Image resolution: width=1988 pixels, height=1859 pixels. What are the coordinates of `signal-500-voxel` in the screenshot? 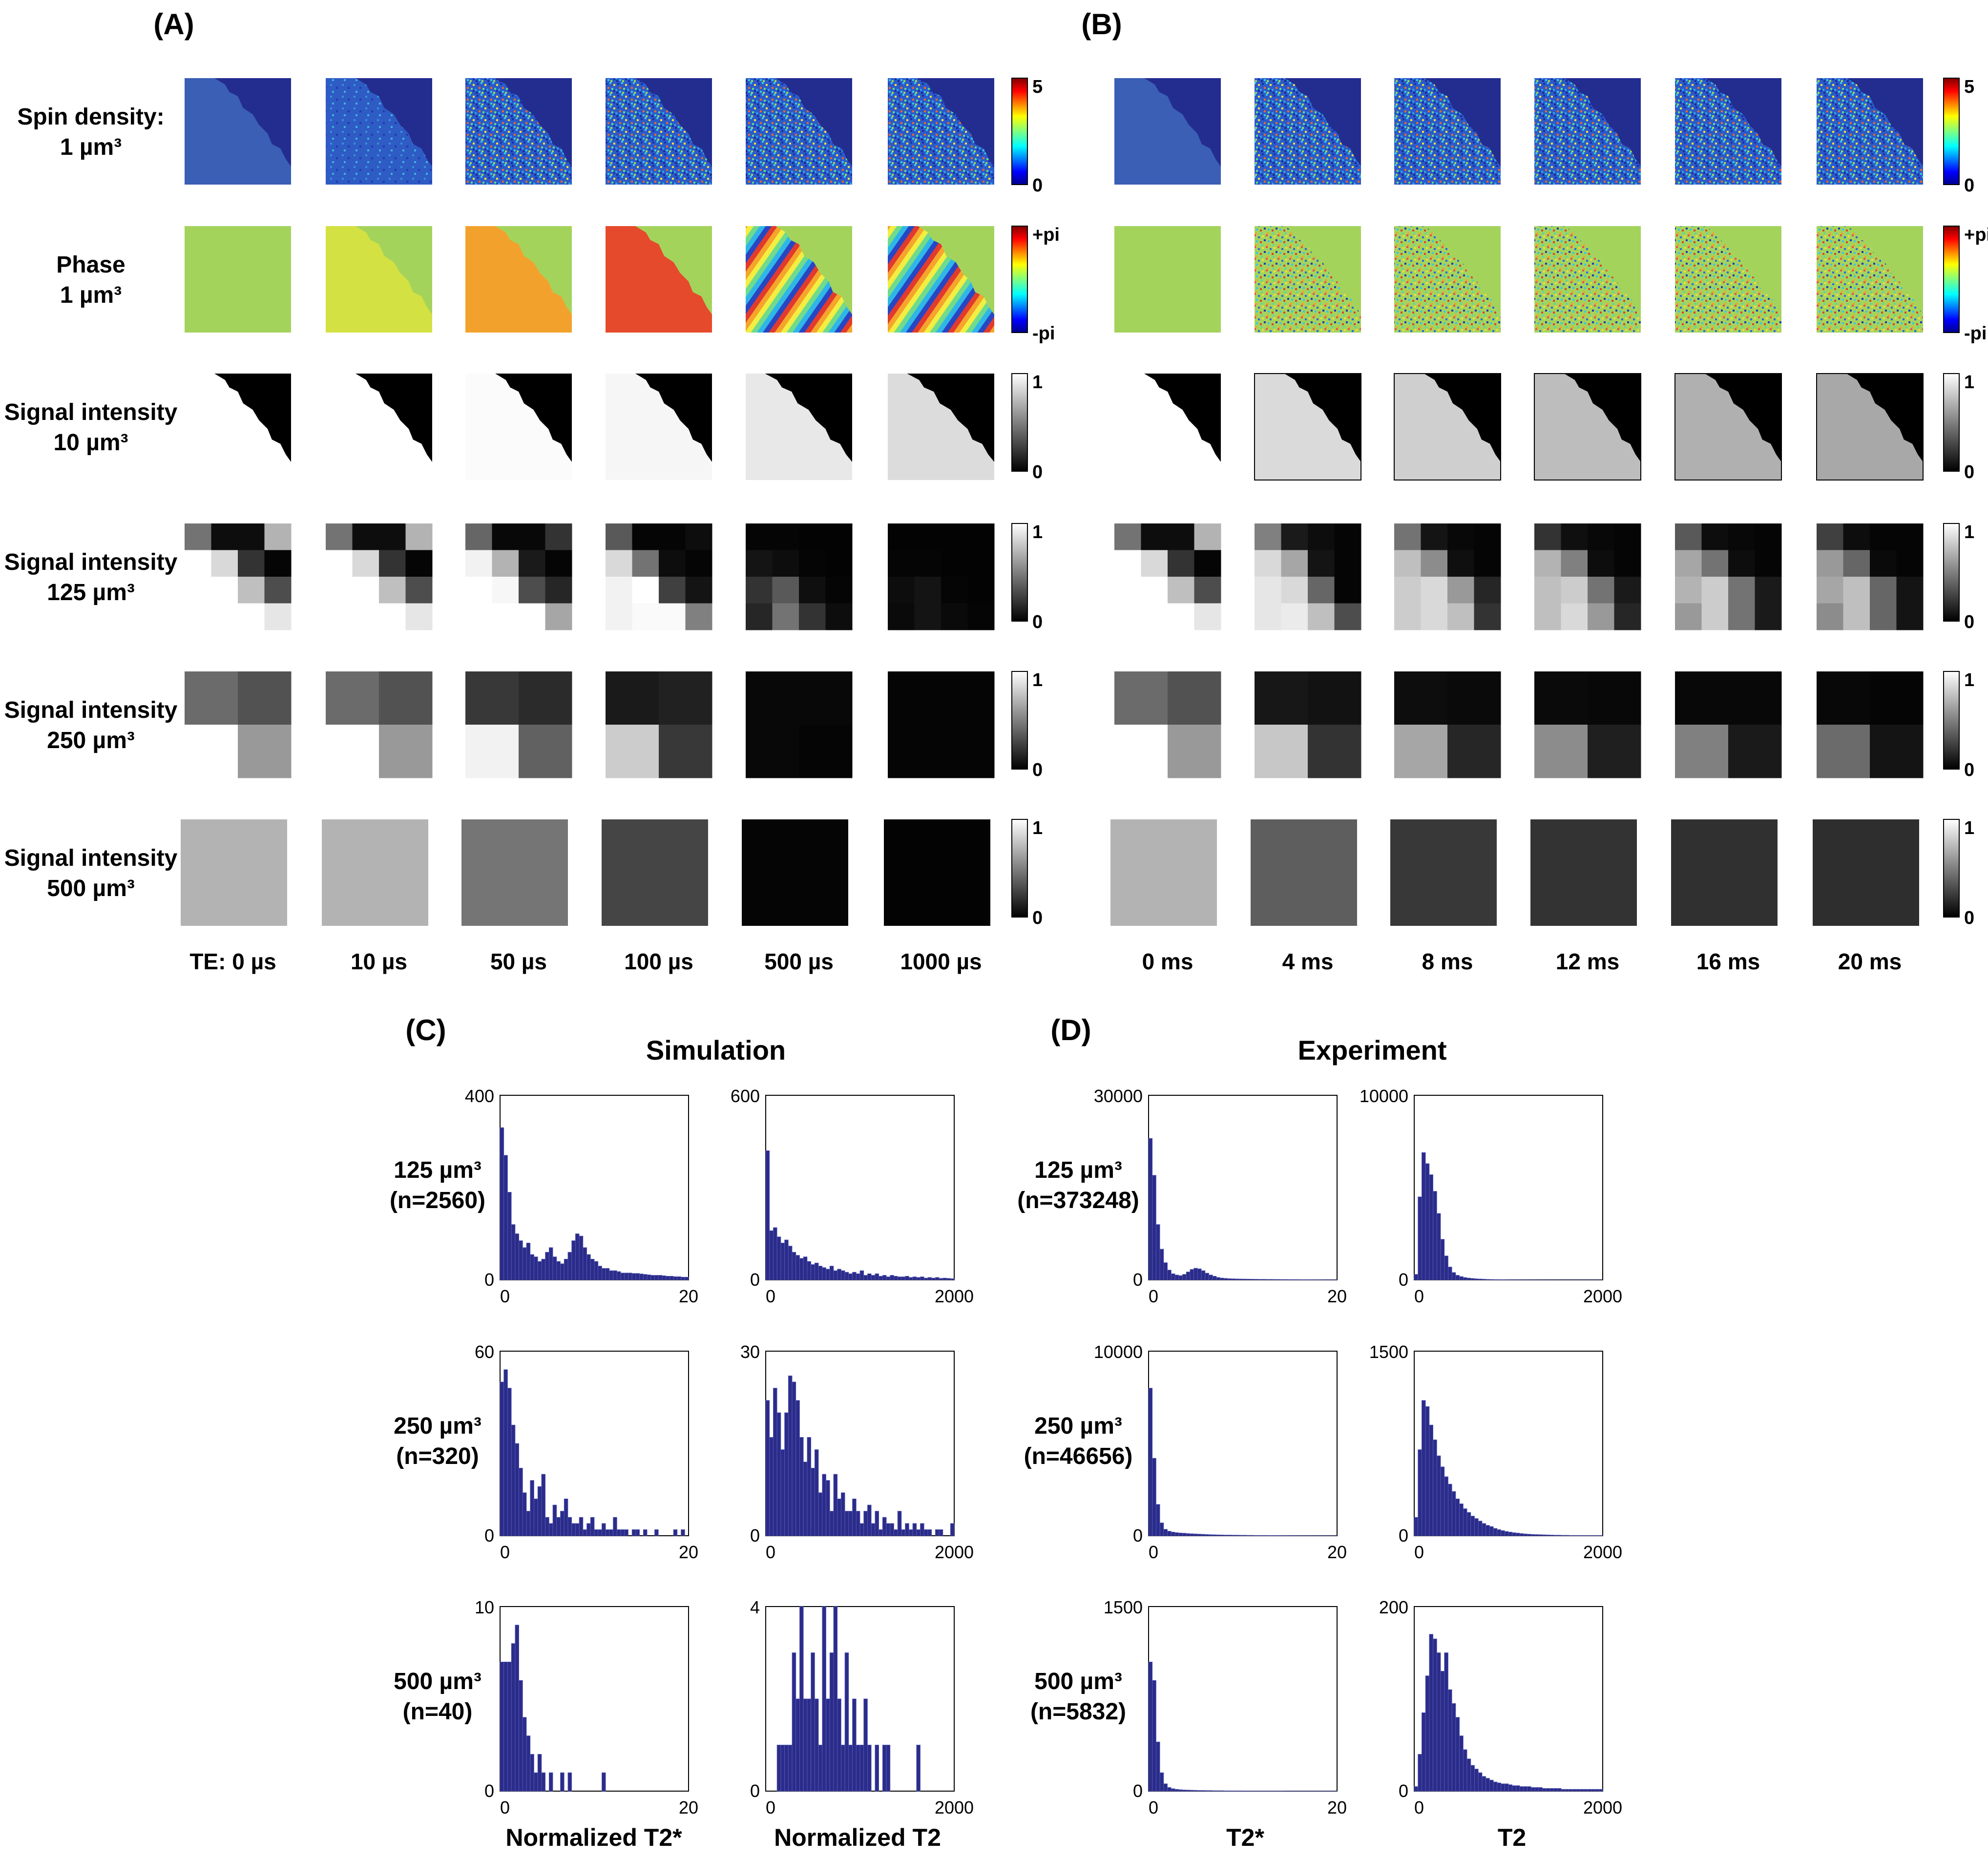 It's located at (1304, 872).